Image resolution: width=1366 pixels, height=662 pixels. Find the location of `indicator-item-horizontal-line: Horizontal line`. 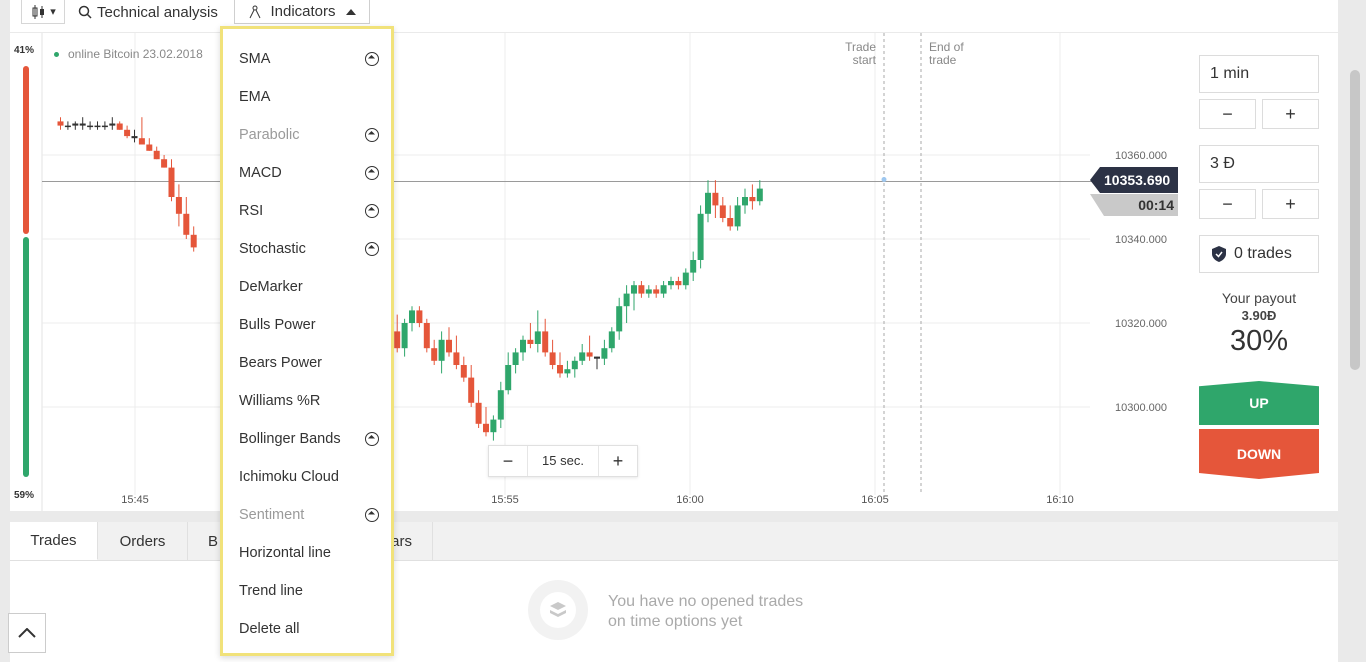

indicator-item-horizontal-line: Horizontal line is located at coordinates (309, 553).